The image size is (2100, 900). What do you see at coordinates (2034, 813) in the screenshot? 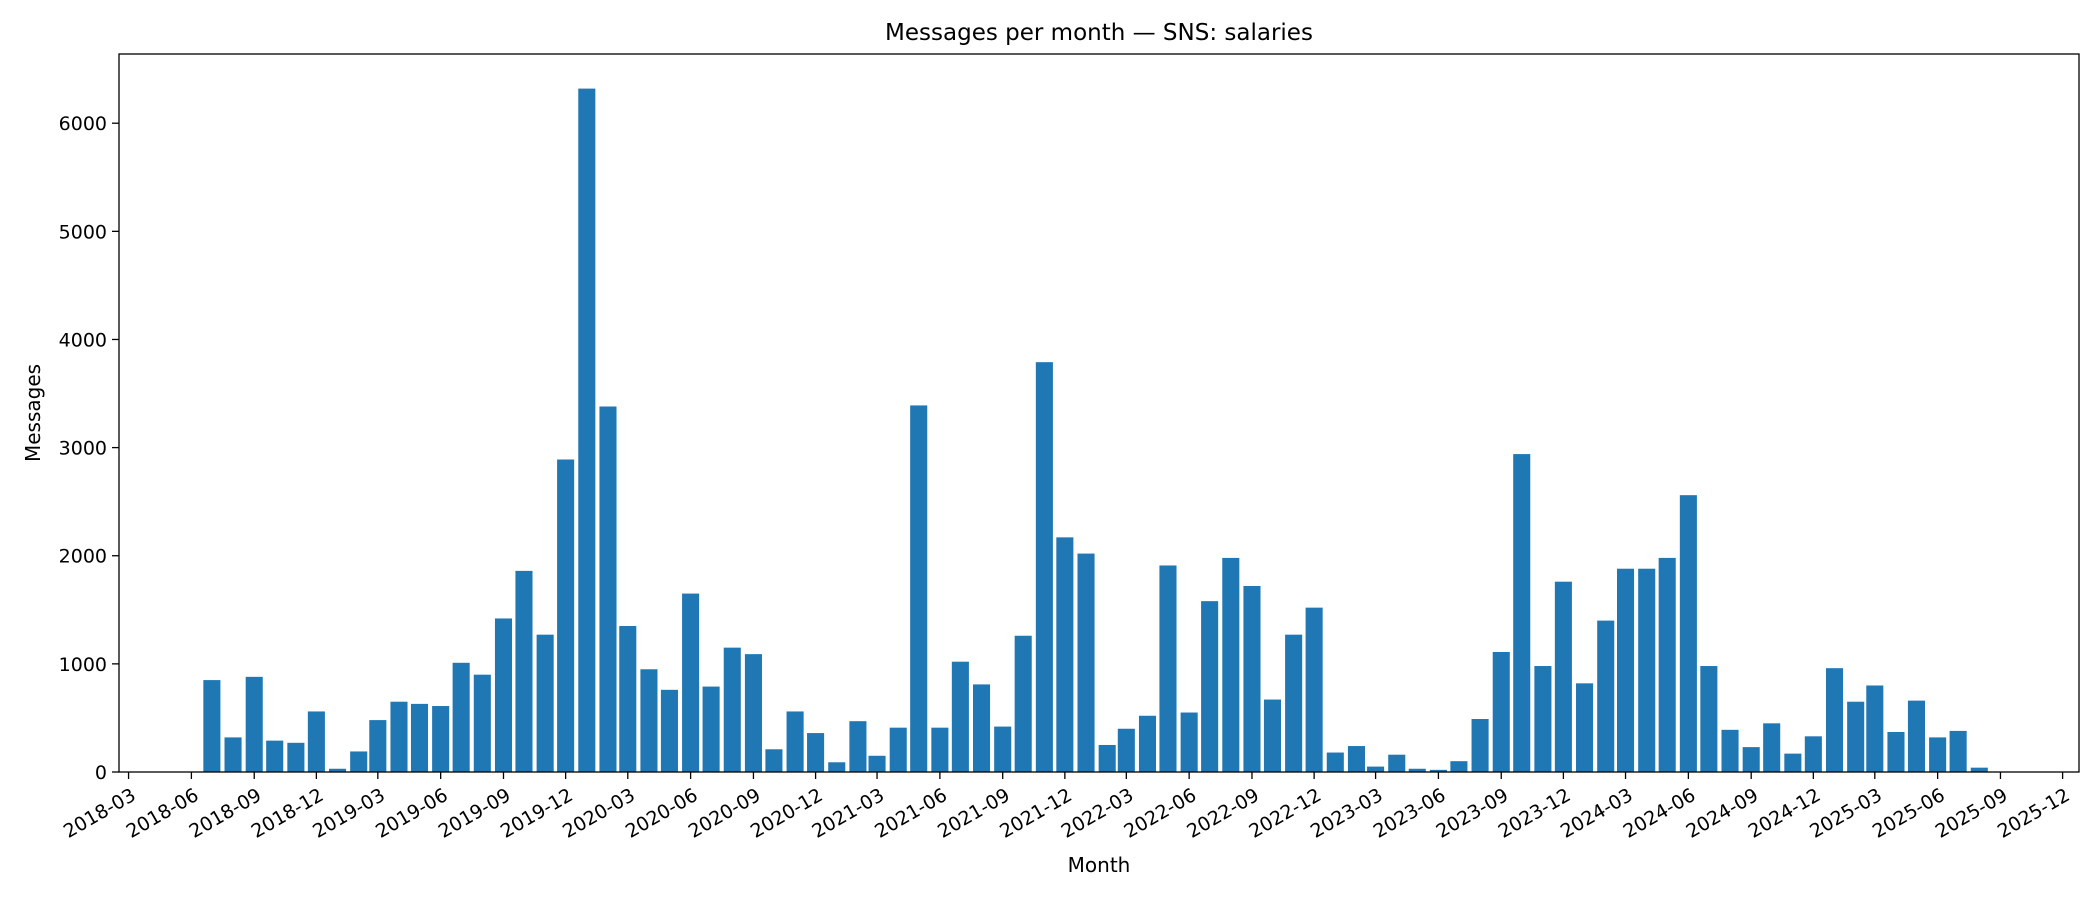
I see `x-tick-label-2025-12: 2025-12` at bounding box center [2034, 813].